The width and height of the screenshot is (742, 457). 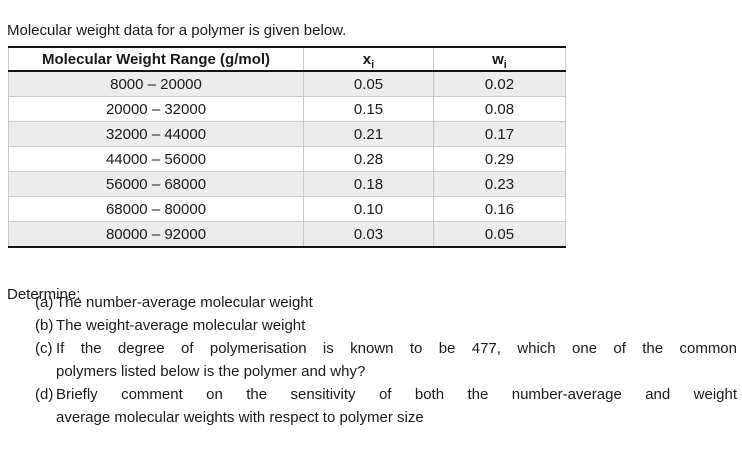 What do you see at coordinates (44, 394) in the screenshot?
I see `question-marker-d: (d)` at bounding box center [44, 394].